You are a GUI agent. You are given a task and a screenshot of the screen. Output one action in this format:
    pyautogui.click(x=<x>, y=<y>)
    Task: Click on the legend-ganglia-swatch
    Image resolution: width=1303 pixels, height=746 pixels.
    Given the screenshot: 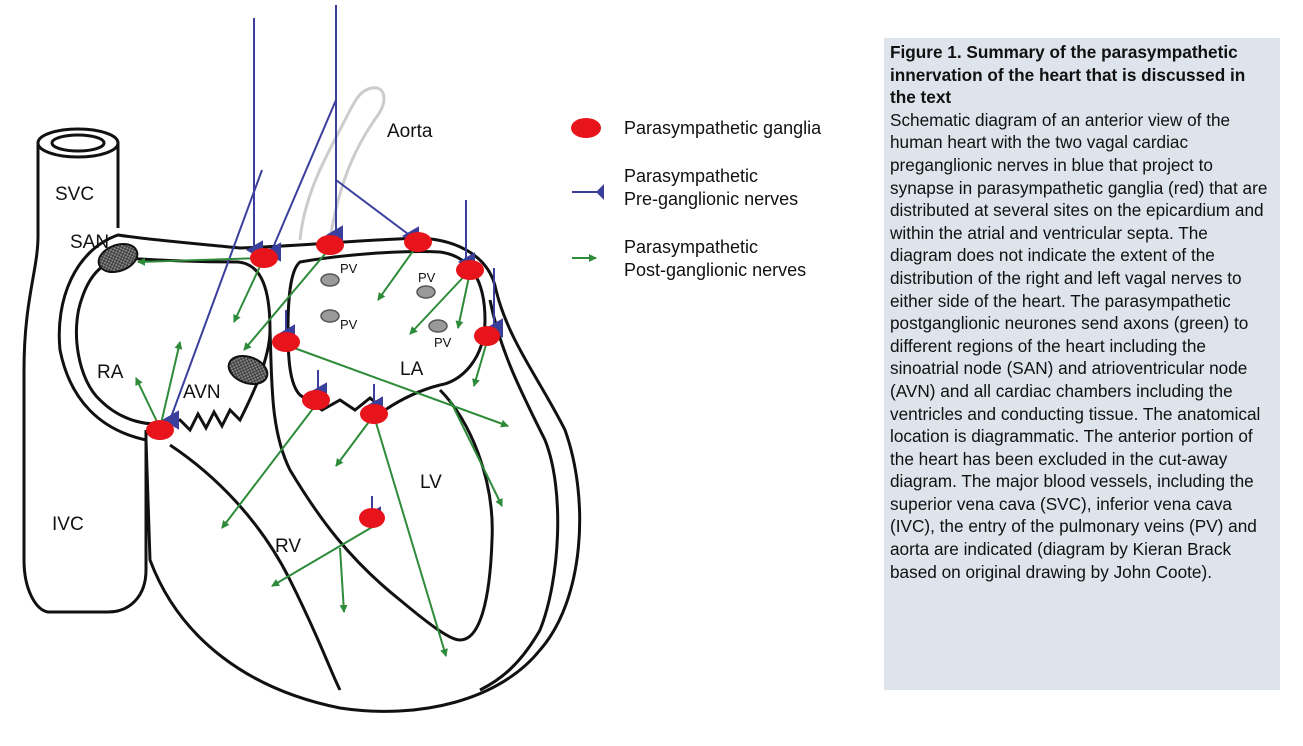 What is the action you would take?
    pyautogui.click(x=586, y=128)
    